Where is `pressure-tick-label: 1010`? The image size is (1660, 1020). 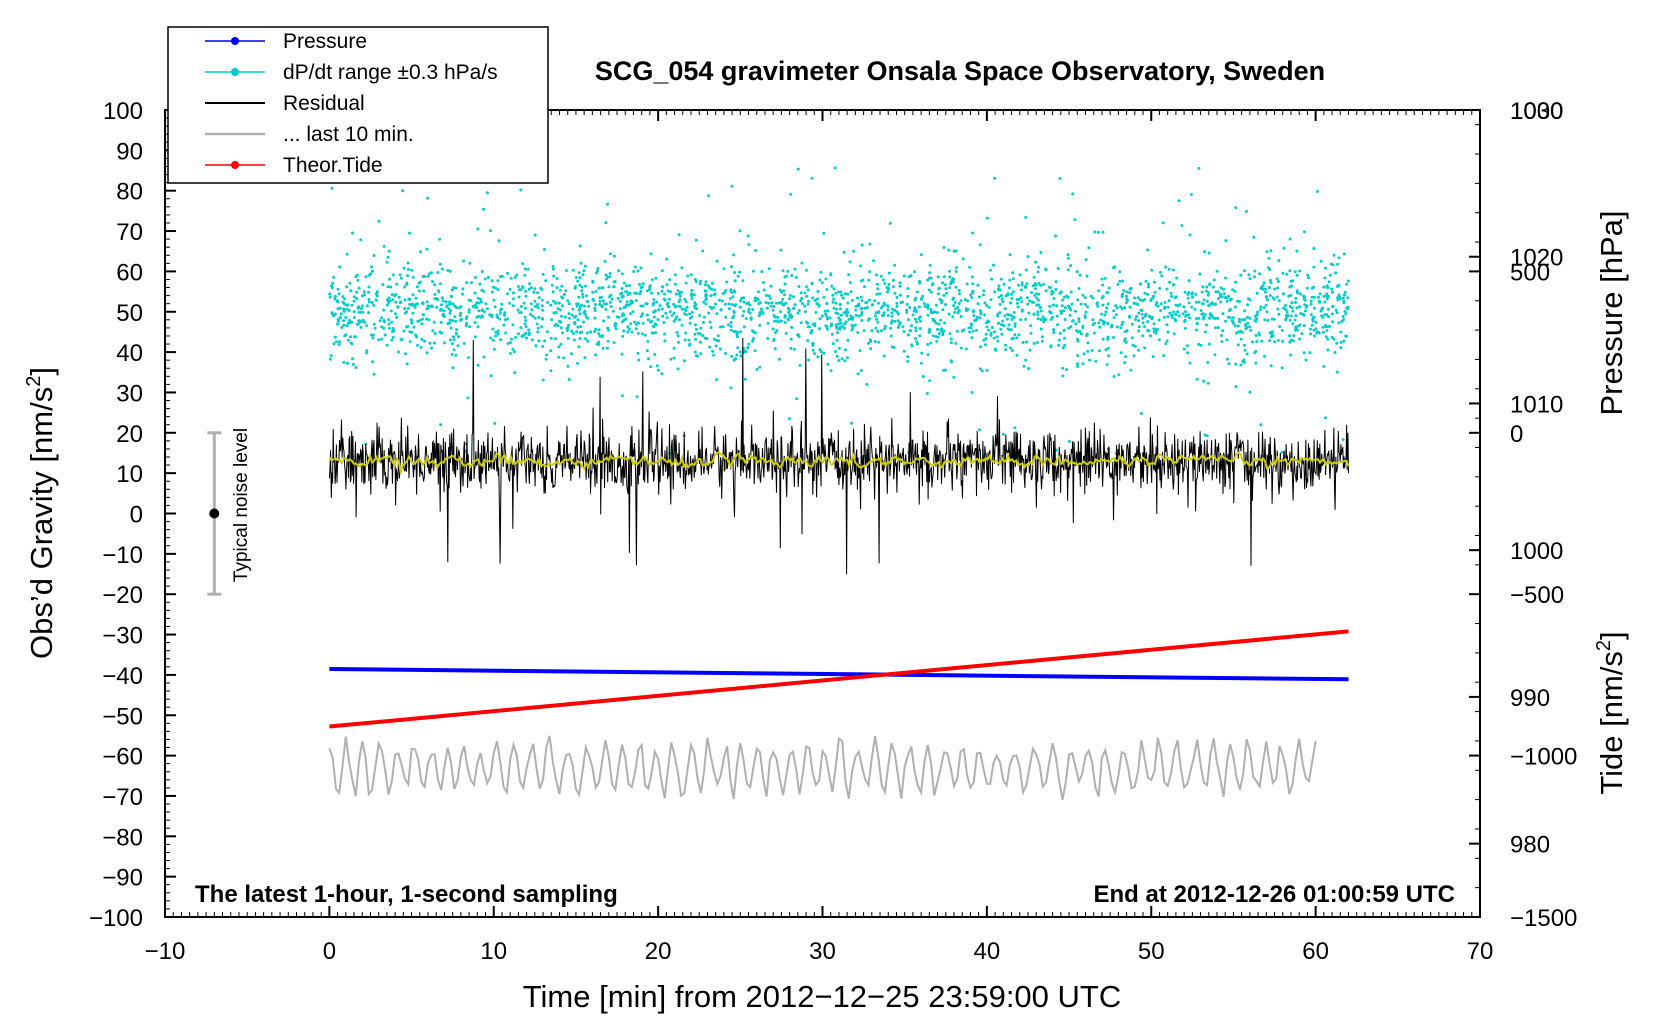 pressure-tick-label: 1010 is located at coordinates (1536, 404).